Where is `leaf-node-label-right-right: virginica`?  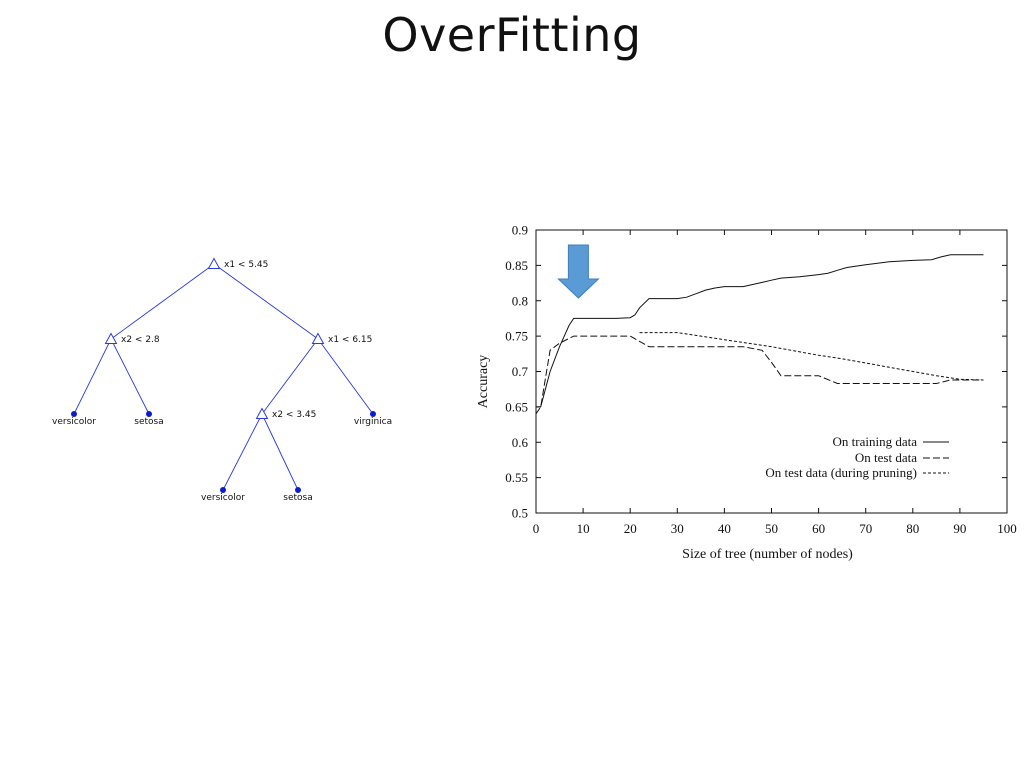
leaf-node-label-right-right: virginica is located at coordinates (373, 422).